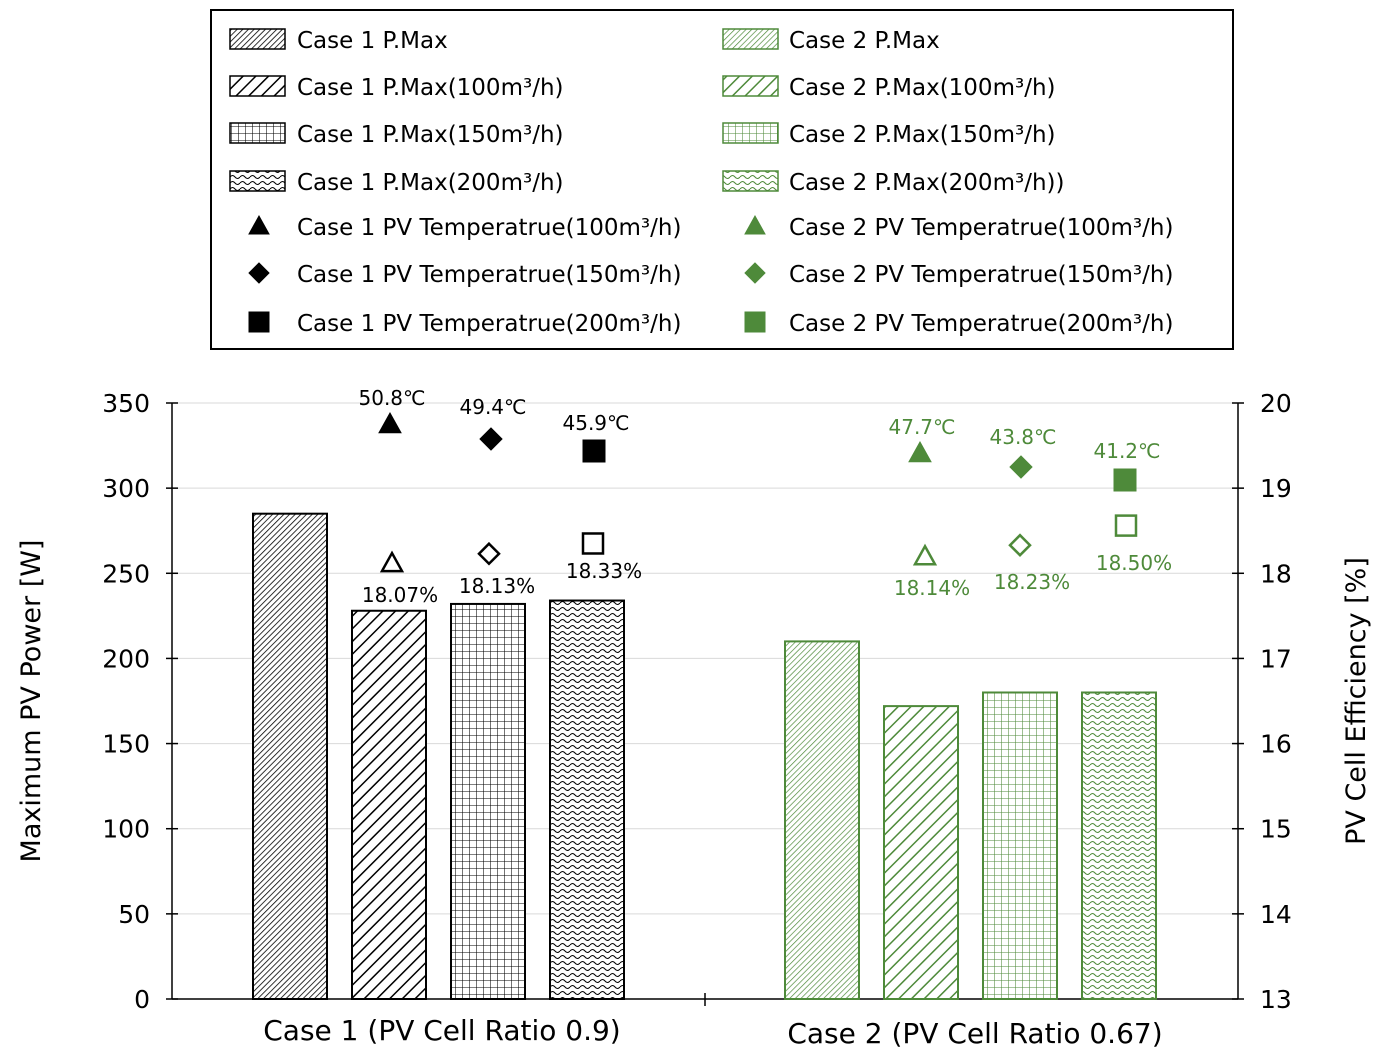  Describe the element at coordinates (921, 852) in the screenshot. I see `bar-case-2-p-max-100m-h` at that location.